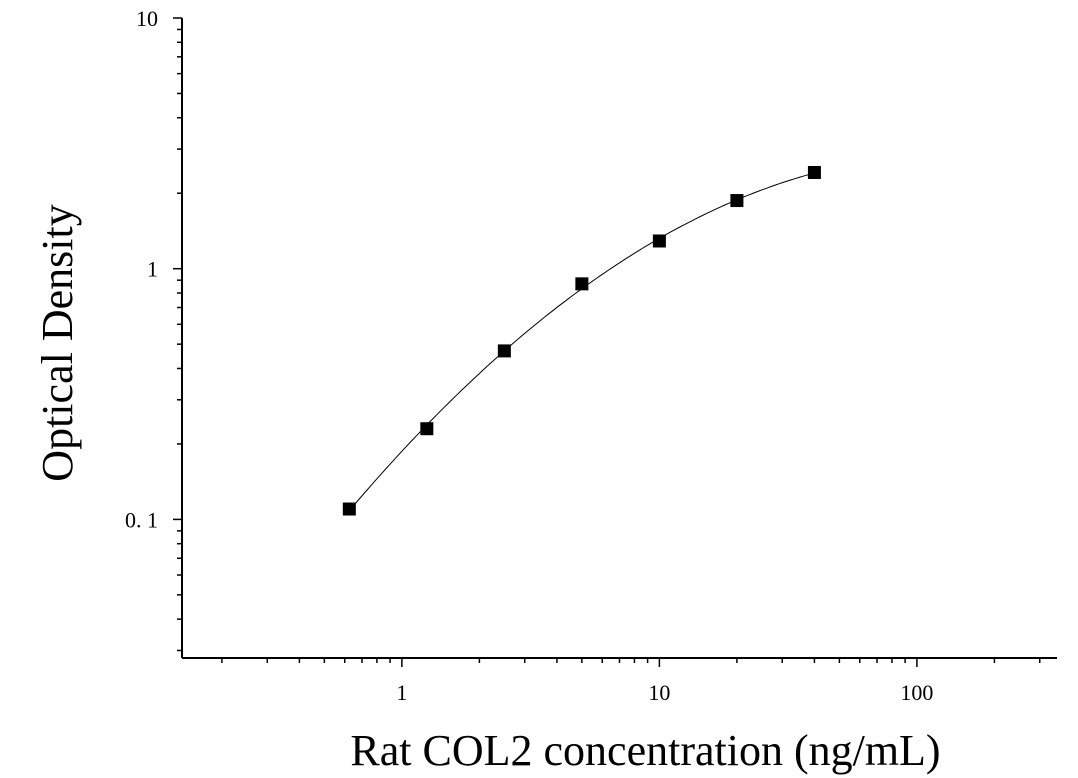  I want to click on x-tick-label: 1, so click(401, 692).